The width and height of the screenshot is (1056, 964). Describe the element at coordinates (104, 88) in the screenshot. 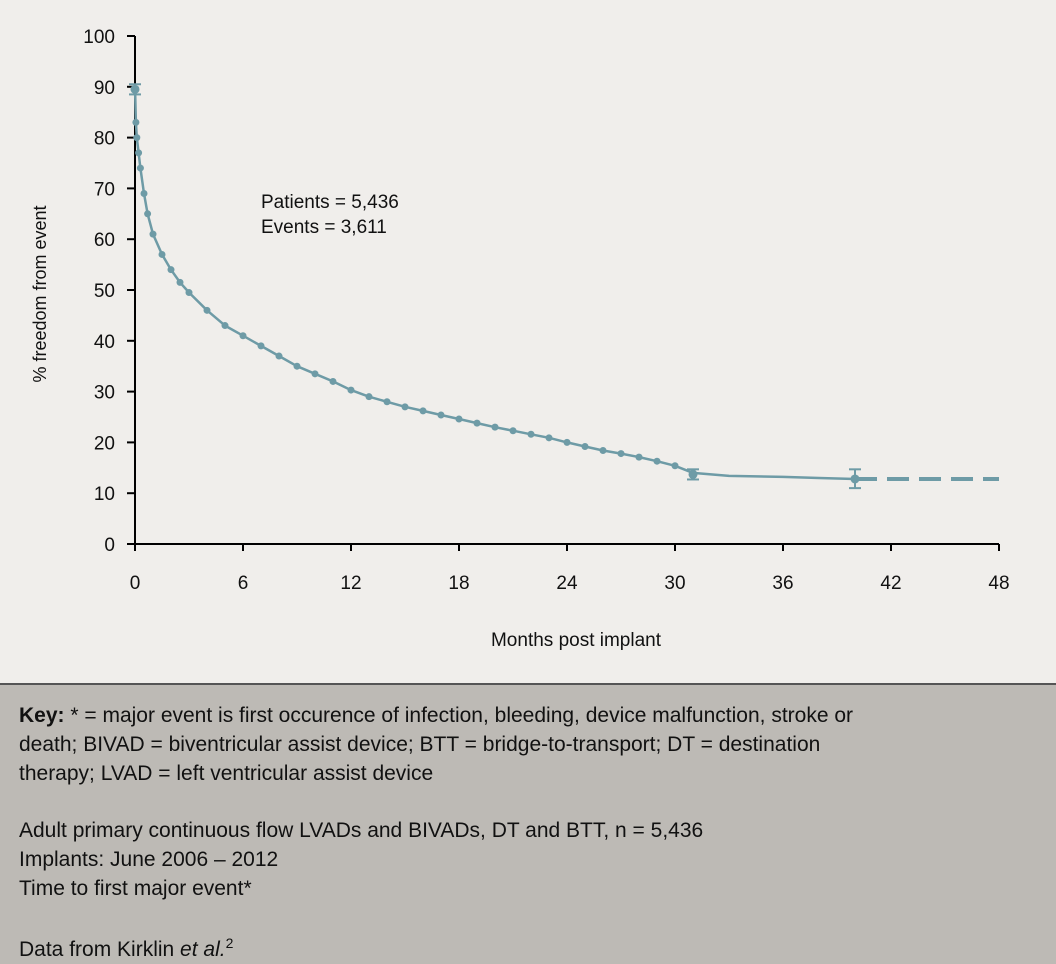

I see `y-tick-label: 90` at that location.